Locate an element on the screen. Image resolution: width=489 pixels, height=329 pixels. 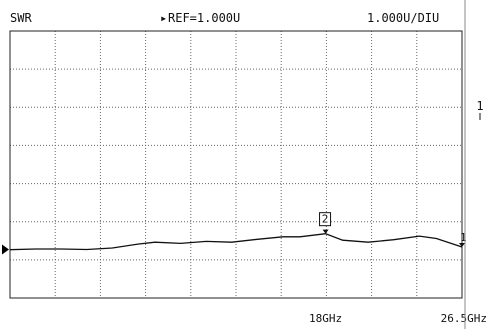
scale-per-division-label: 1.000U/DIU is located at coordinates (403, 18).